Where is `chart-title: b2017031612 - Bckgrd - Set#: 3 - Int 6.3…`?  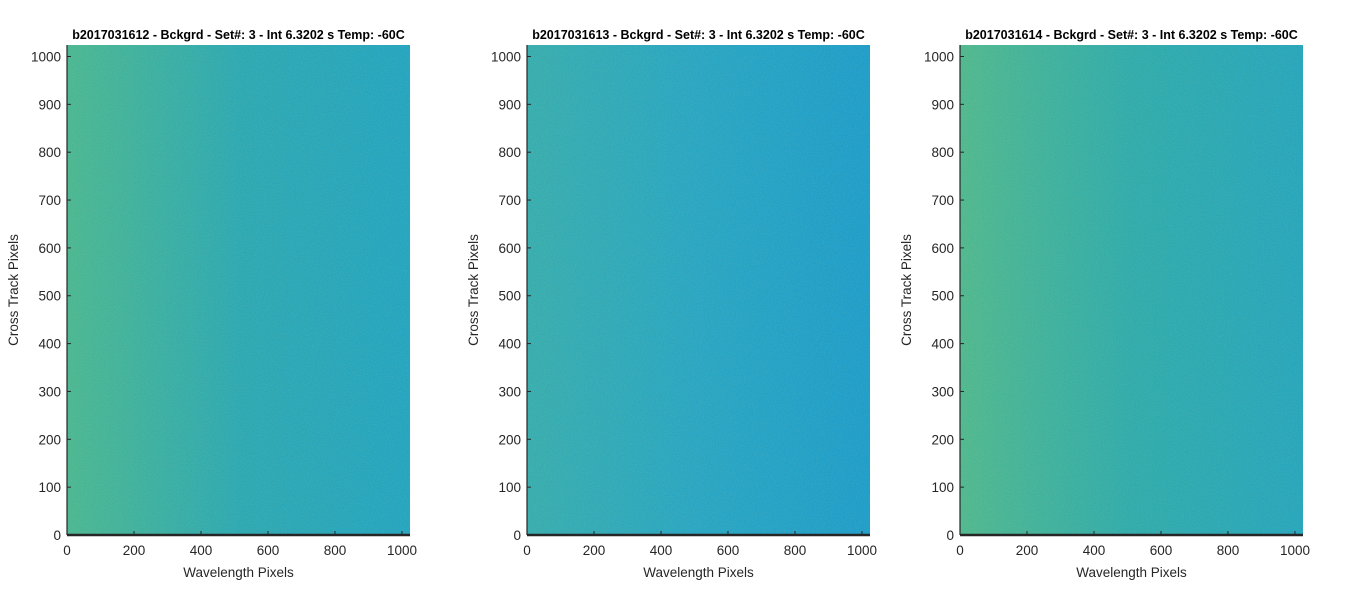 chart-title: b2017031612 - Bckgrd - Set#: 3 - Int 6.3… is located at coordinates (238, 35).